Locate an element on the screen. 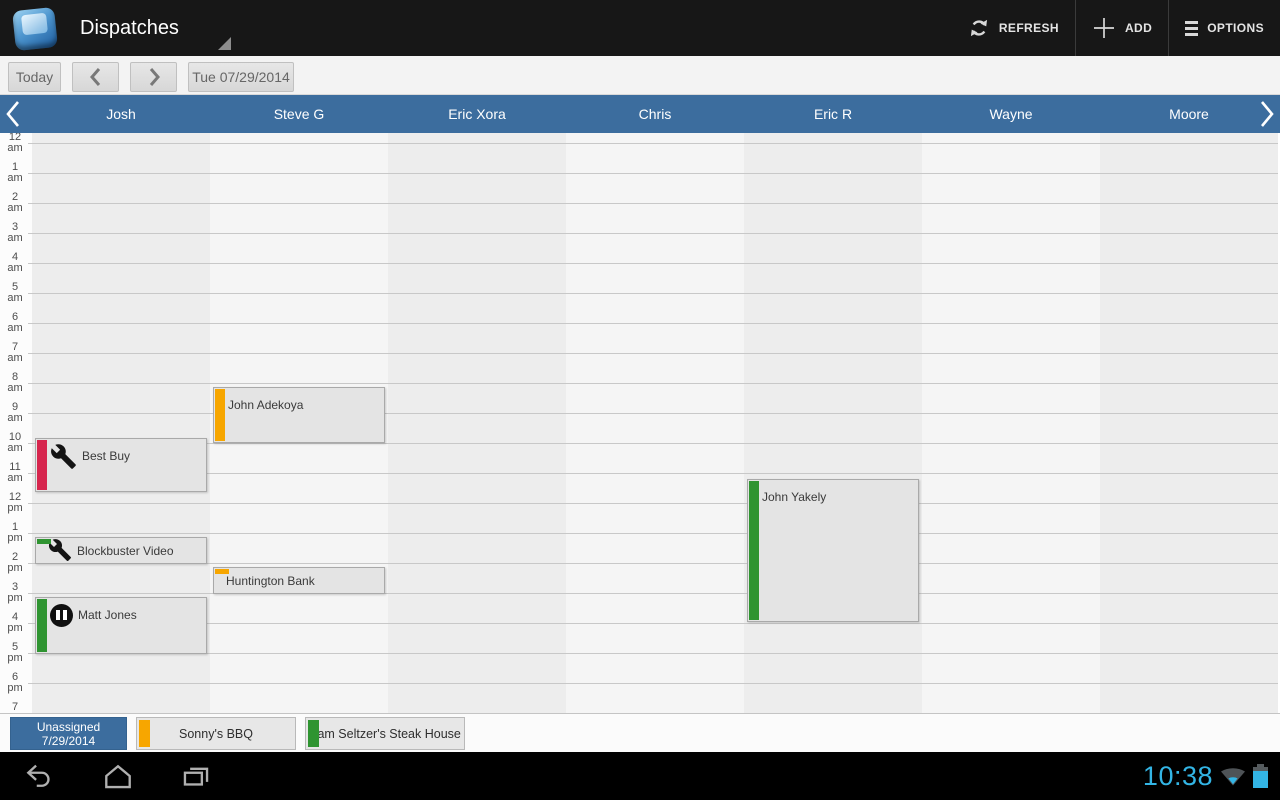  dispatch-event-blockbuster-video: Blockbuster Video is located at coordinates (121, 550).